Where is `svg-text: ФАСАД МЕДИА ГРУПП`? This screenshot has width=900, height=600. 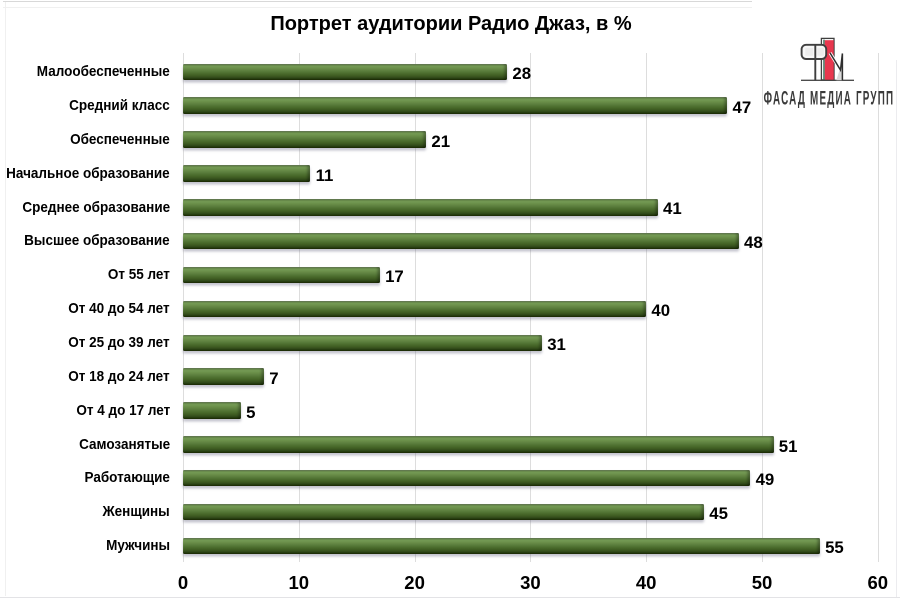 svg-text: ФАСАД МЕДИА ГРУПП is located at coordinates (829, 98).